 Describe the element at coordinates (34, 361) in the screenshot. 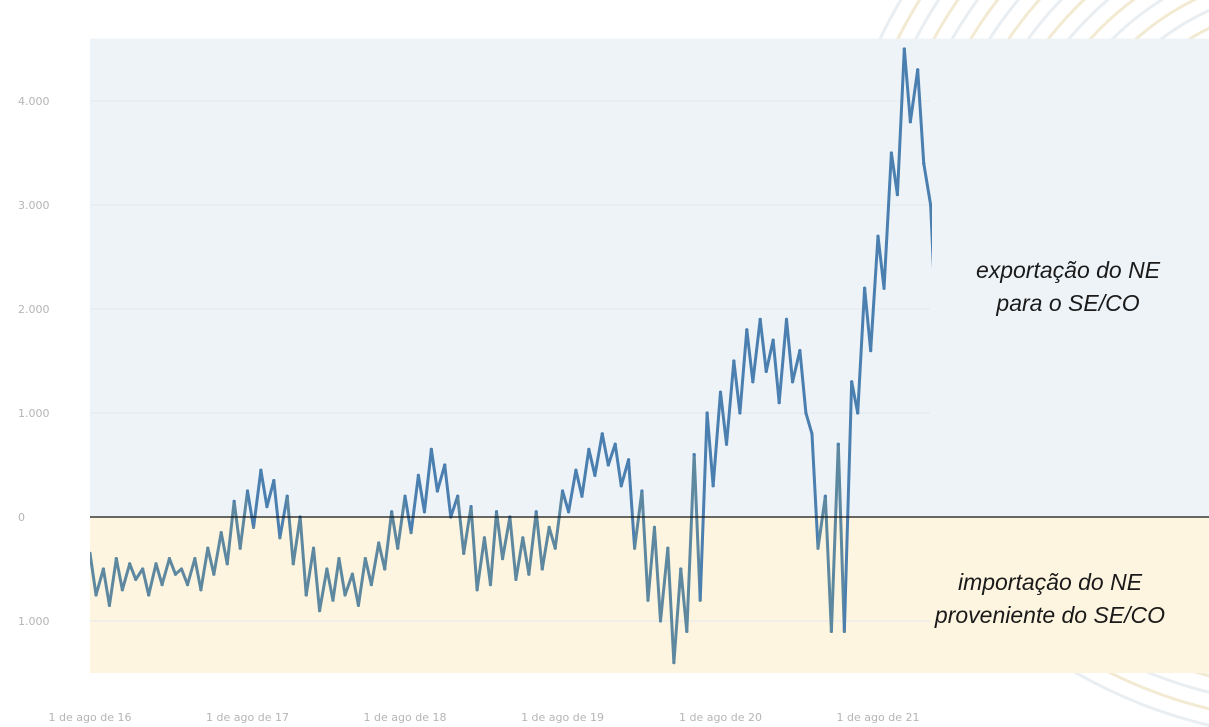

I see `y-axis: 1.000 0 1.000 2.000 3.000 4.000` at that location.